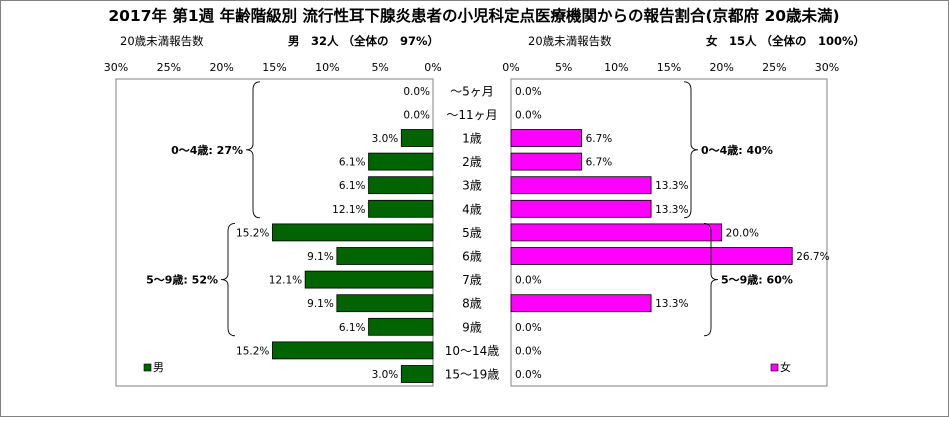 The height and width of the screenshot is (421, 949). I want to click on x-tick-label-male: 20%, so click(221, 67).